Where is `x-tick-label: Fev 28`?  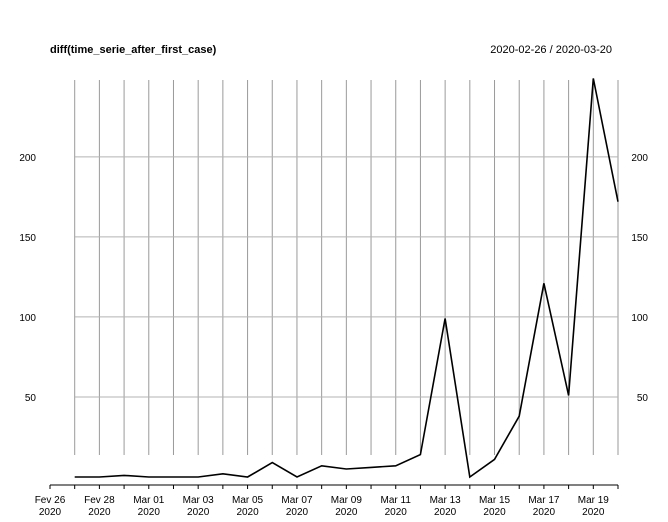
x-tick-label: Fev 28 is located at coordinates (99, 500).